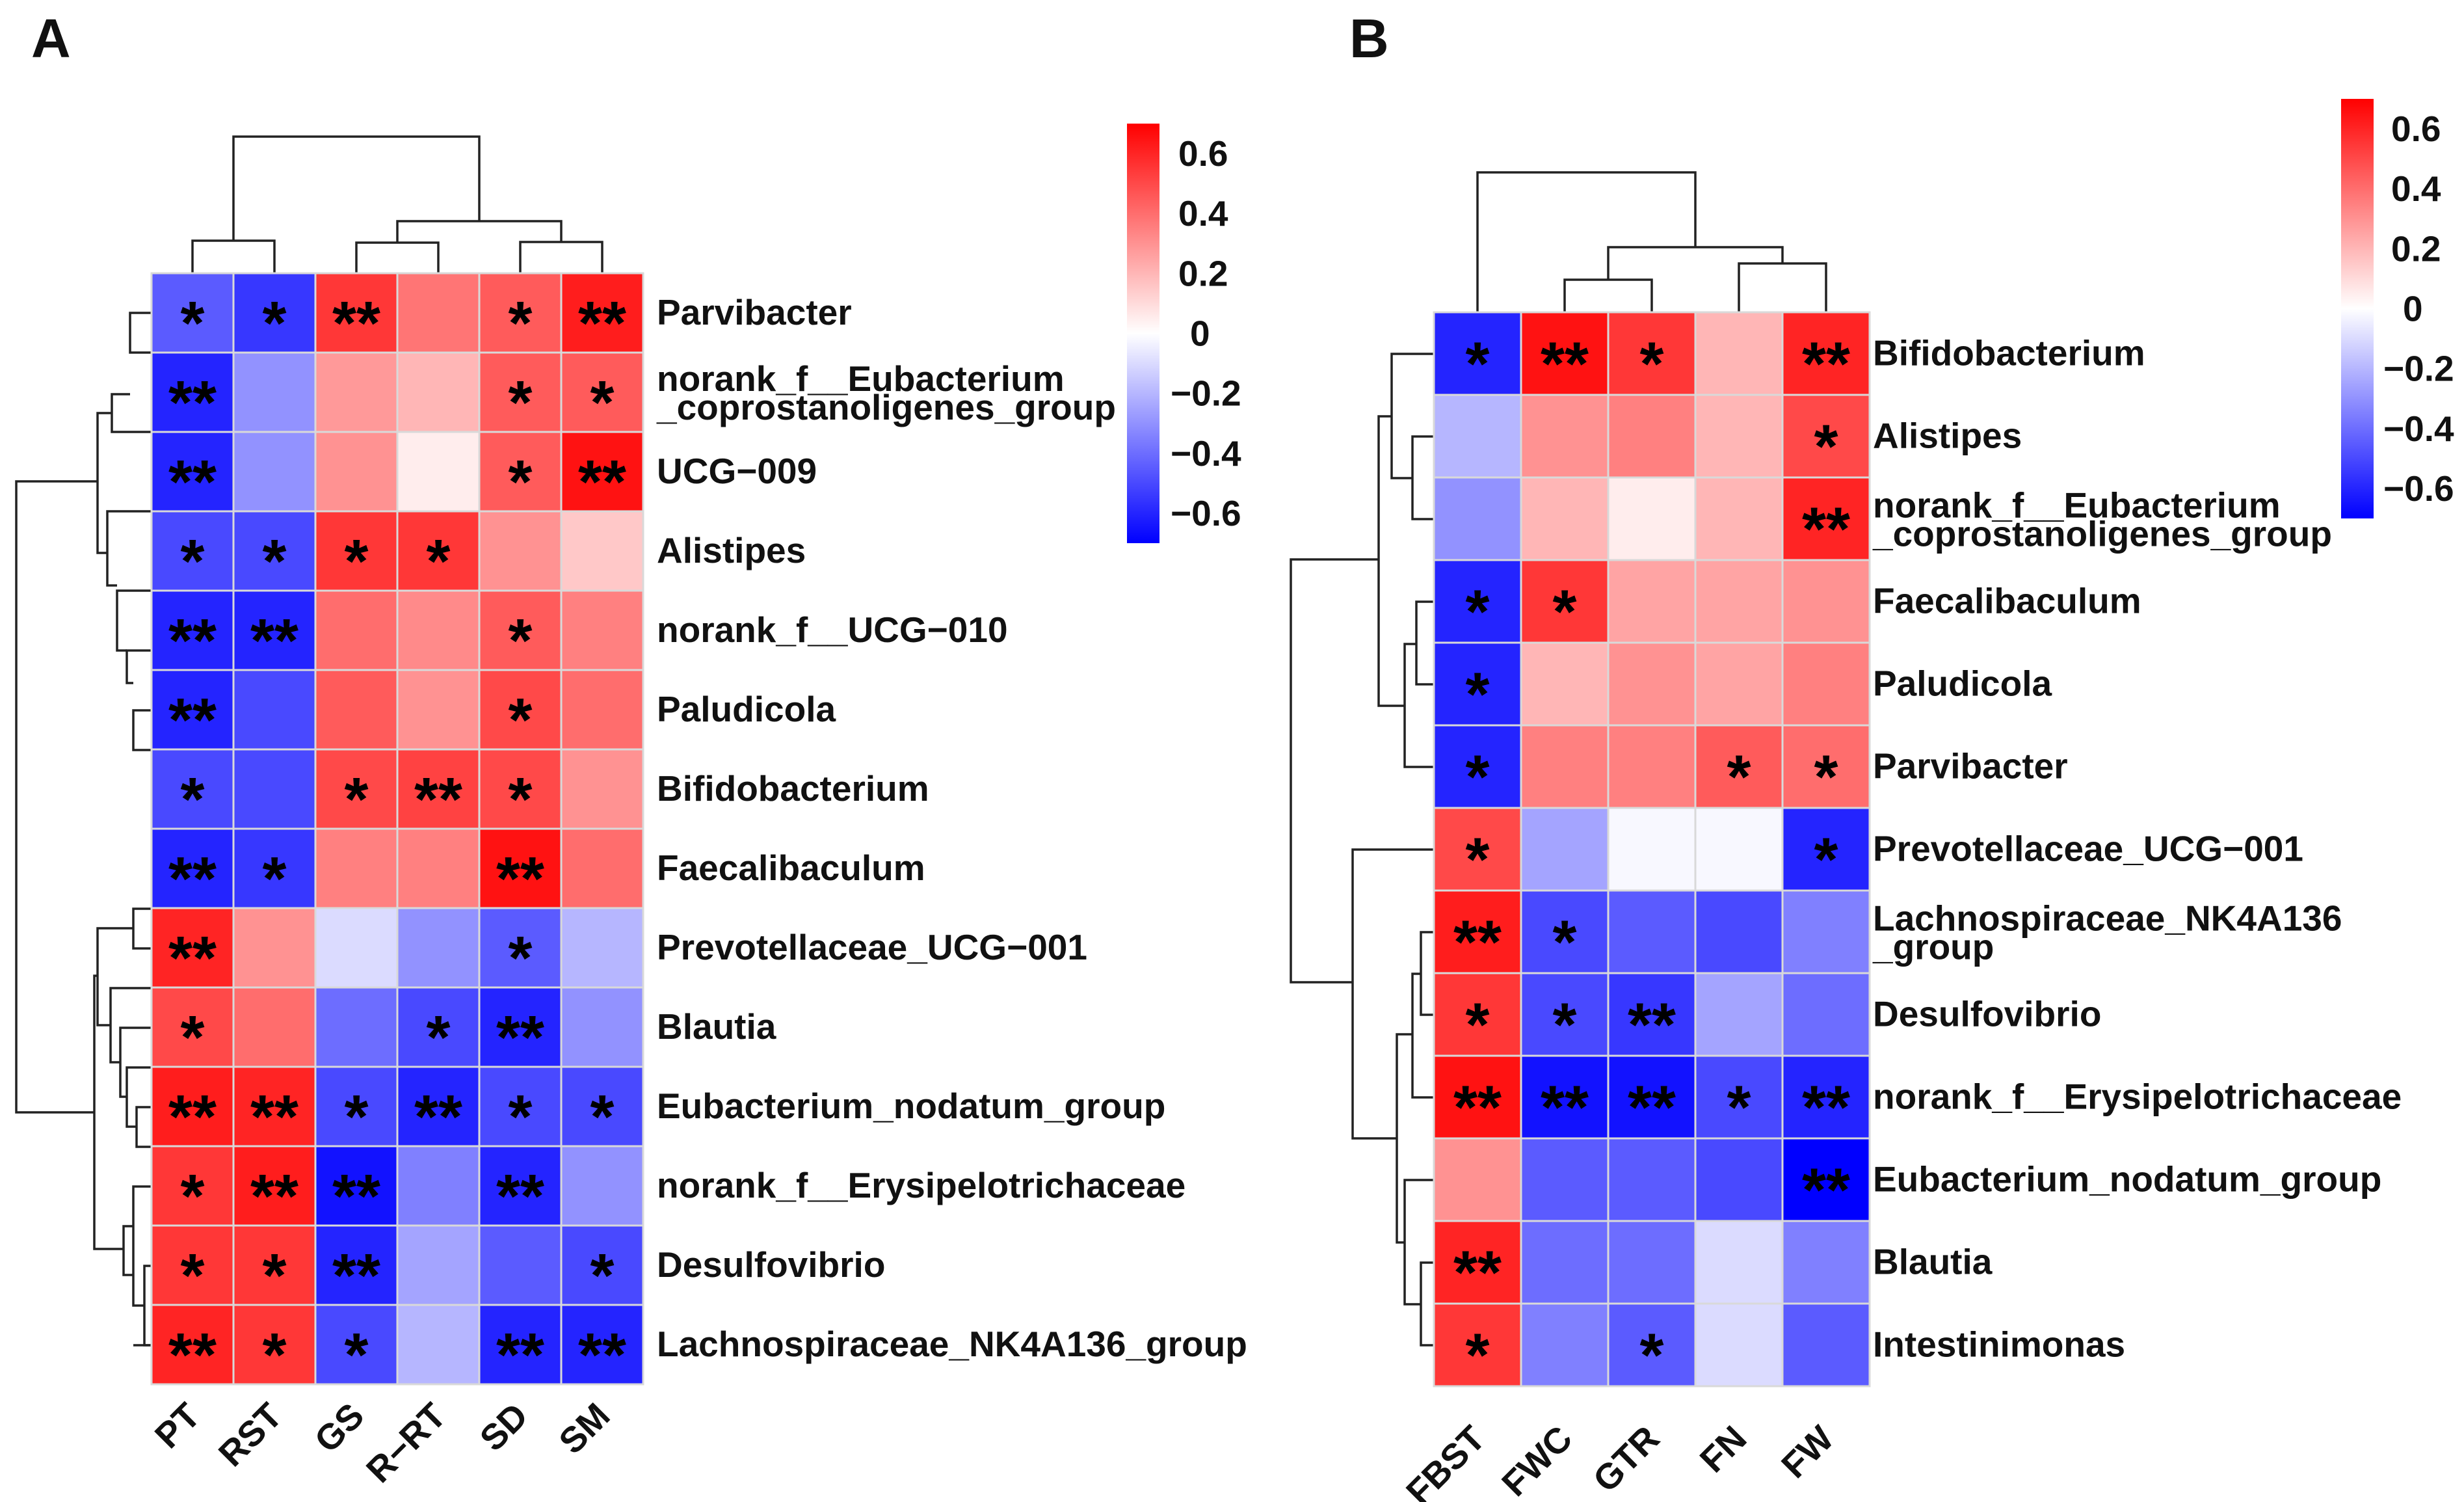  I want to click on row-label: UCG−009, so click(737, 471).